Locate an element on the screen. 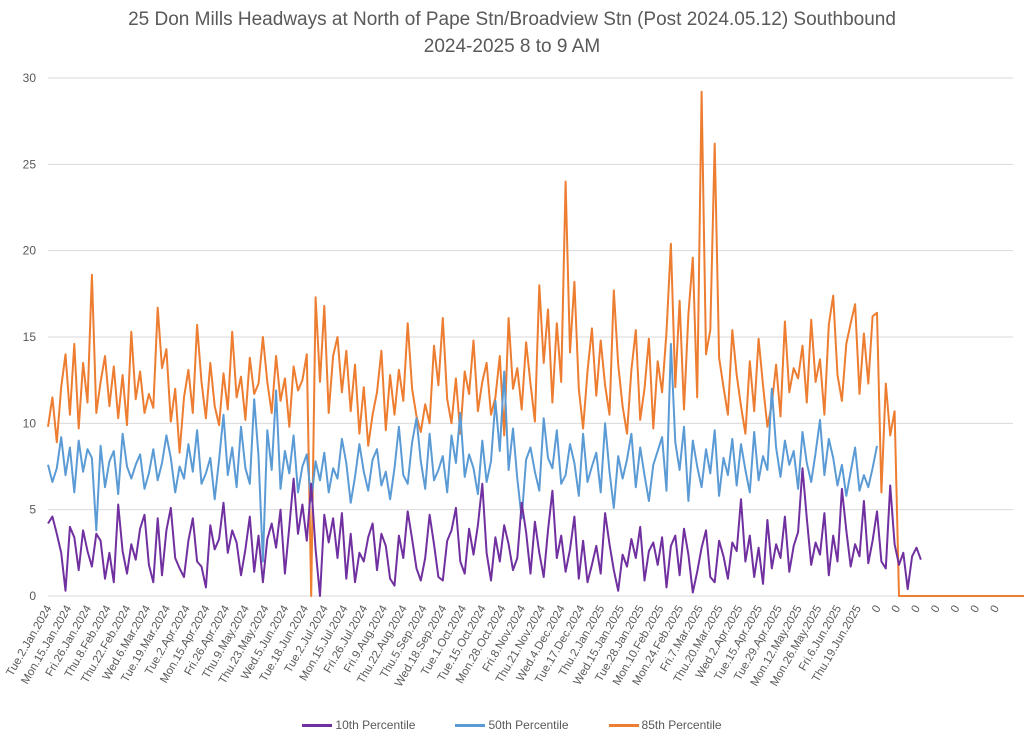 This screenshot has width=1024, height=741. legend-label-50th: 50th Percentile is located at coordinates (528, 725).